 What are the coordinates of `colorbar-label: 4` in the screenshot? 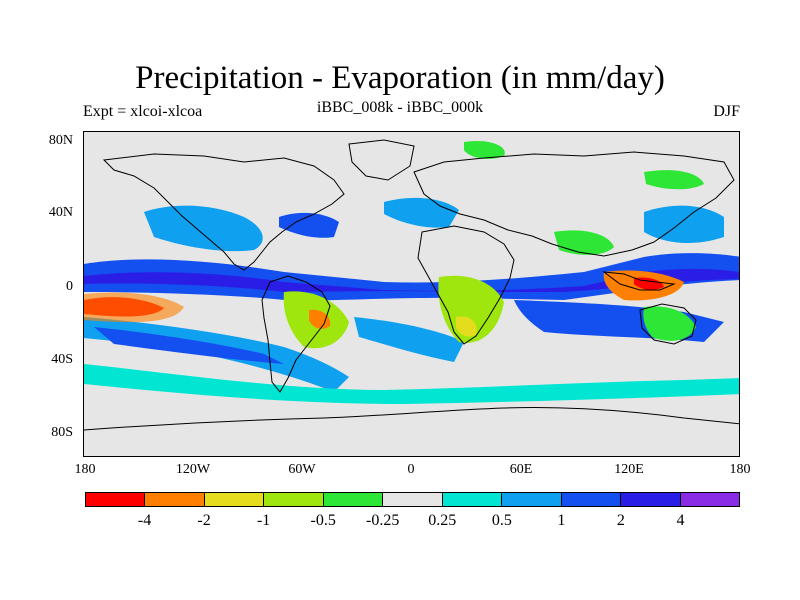 It's located at (680, 520).